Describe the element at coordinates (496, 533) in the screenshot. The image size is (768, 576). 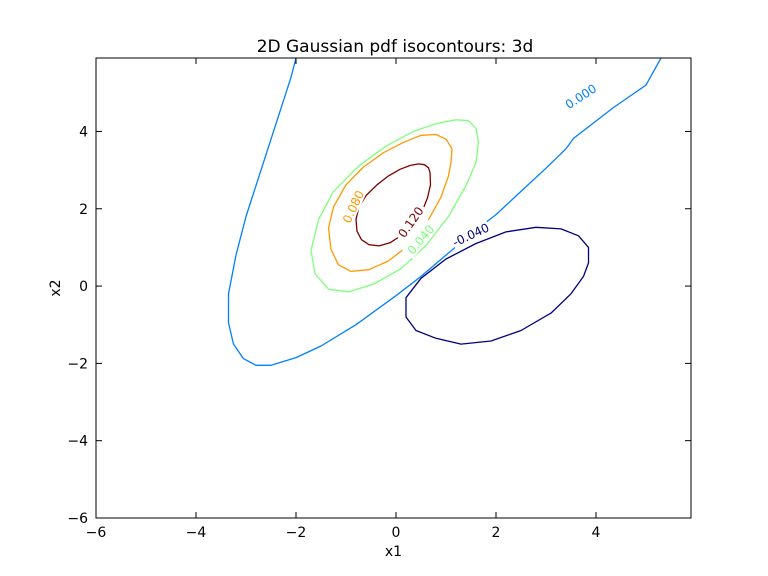
I see `x-tick-label: 2` at that location.